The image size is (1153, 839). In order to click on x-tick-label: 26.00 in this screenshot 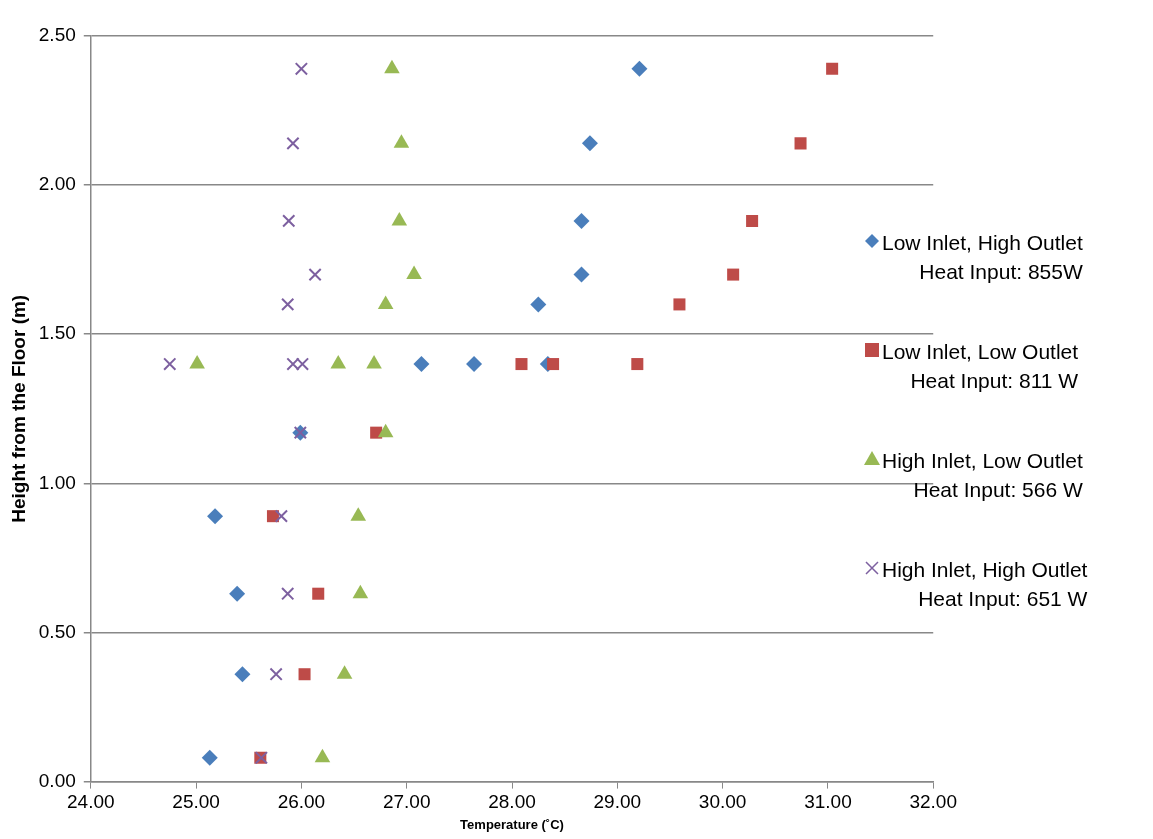, I will do `click(301, 802)`.